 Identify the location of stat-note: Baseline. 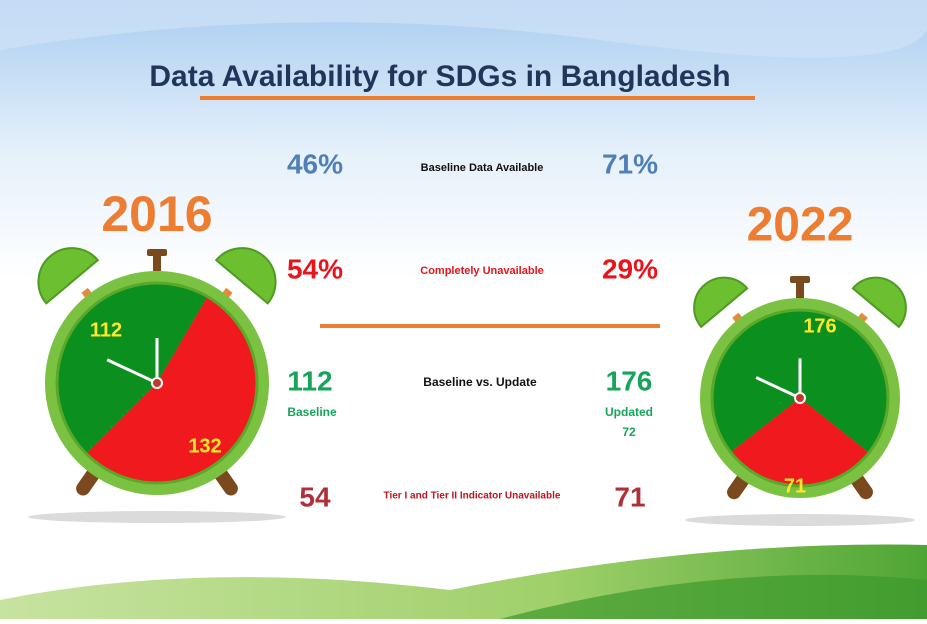
(312, 412).